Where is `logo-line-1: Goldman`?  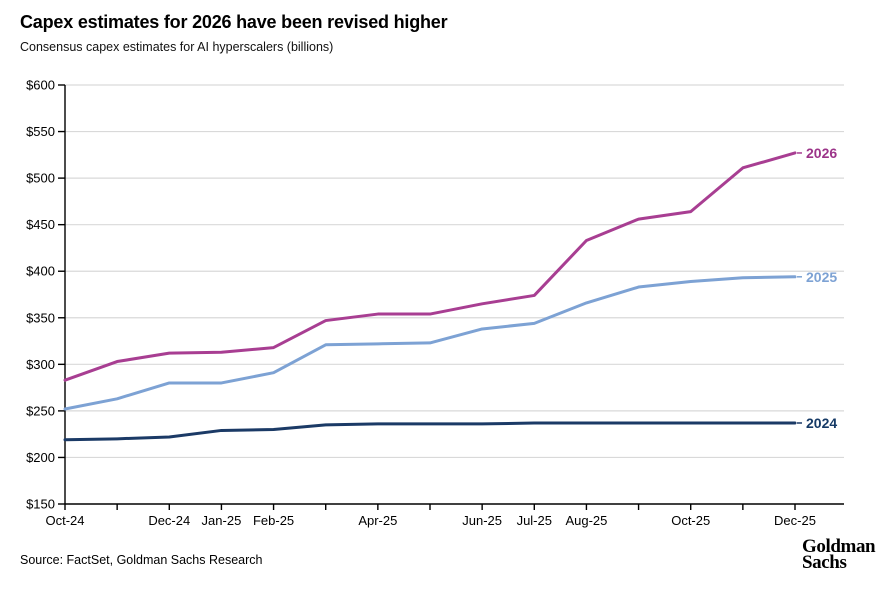 logo-line-1: Goldman is located at coordinates (839, 546).